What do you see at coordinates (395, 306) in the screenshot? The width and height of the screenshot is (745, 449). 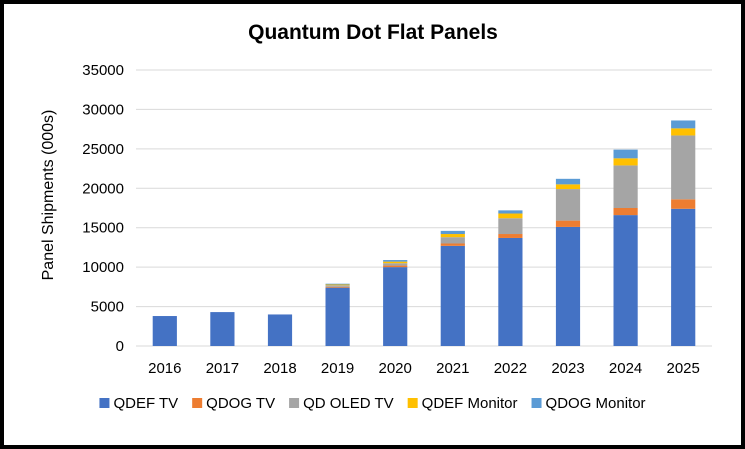 I see `bar-qdef-tv-2020` at bounding box center [395, 306].